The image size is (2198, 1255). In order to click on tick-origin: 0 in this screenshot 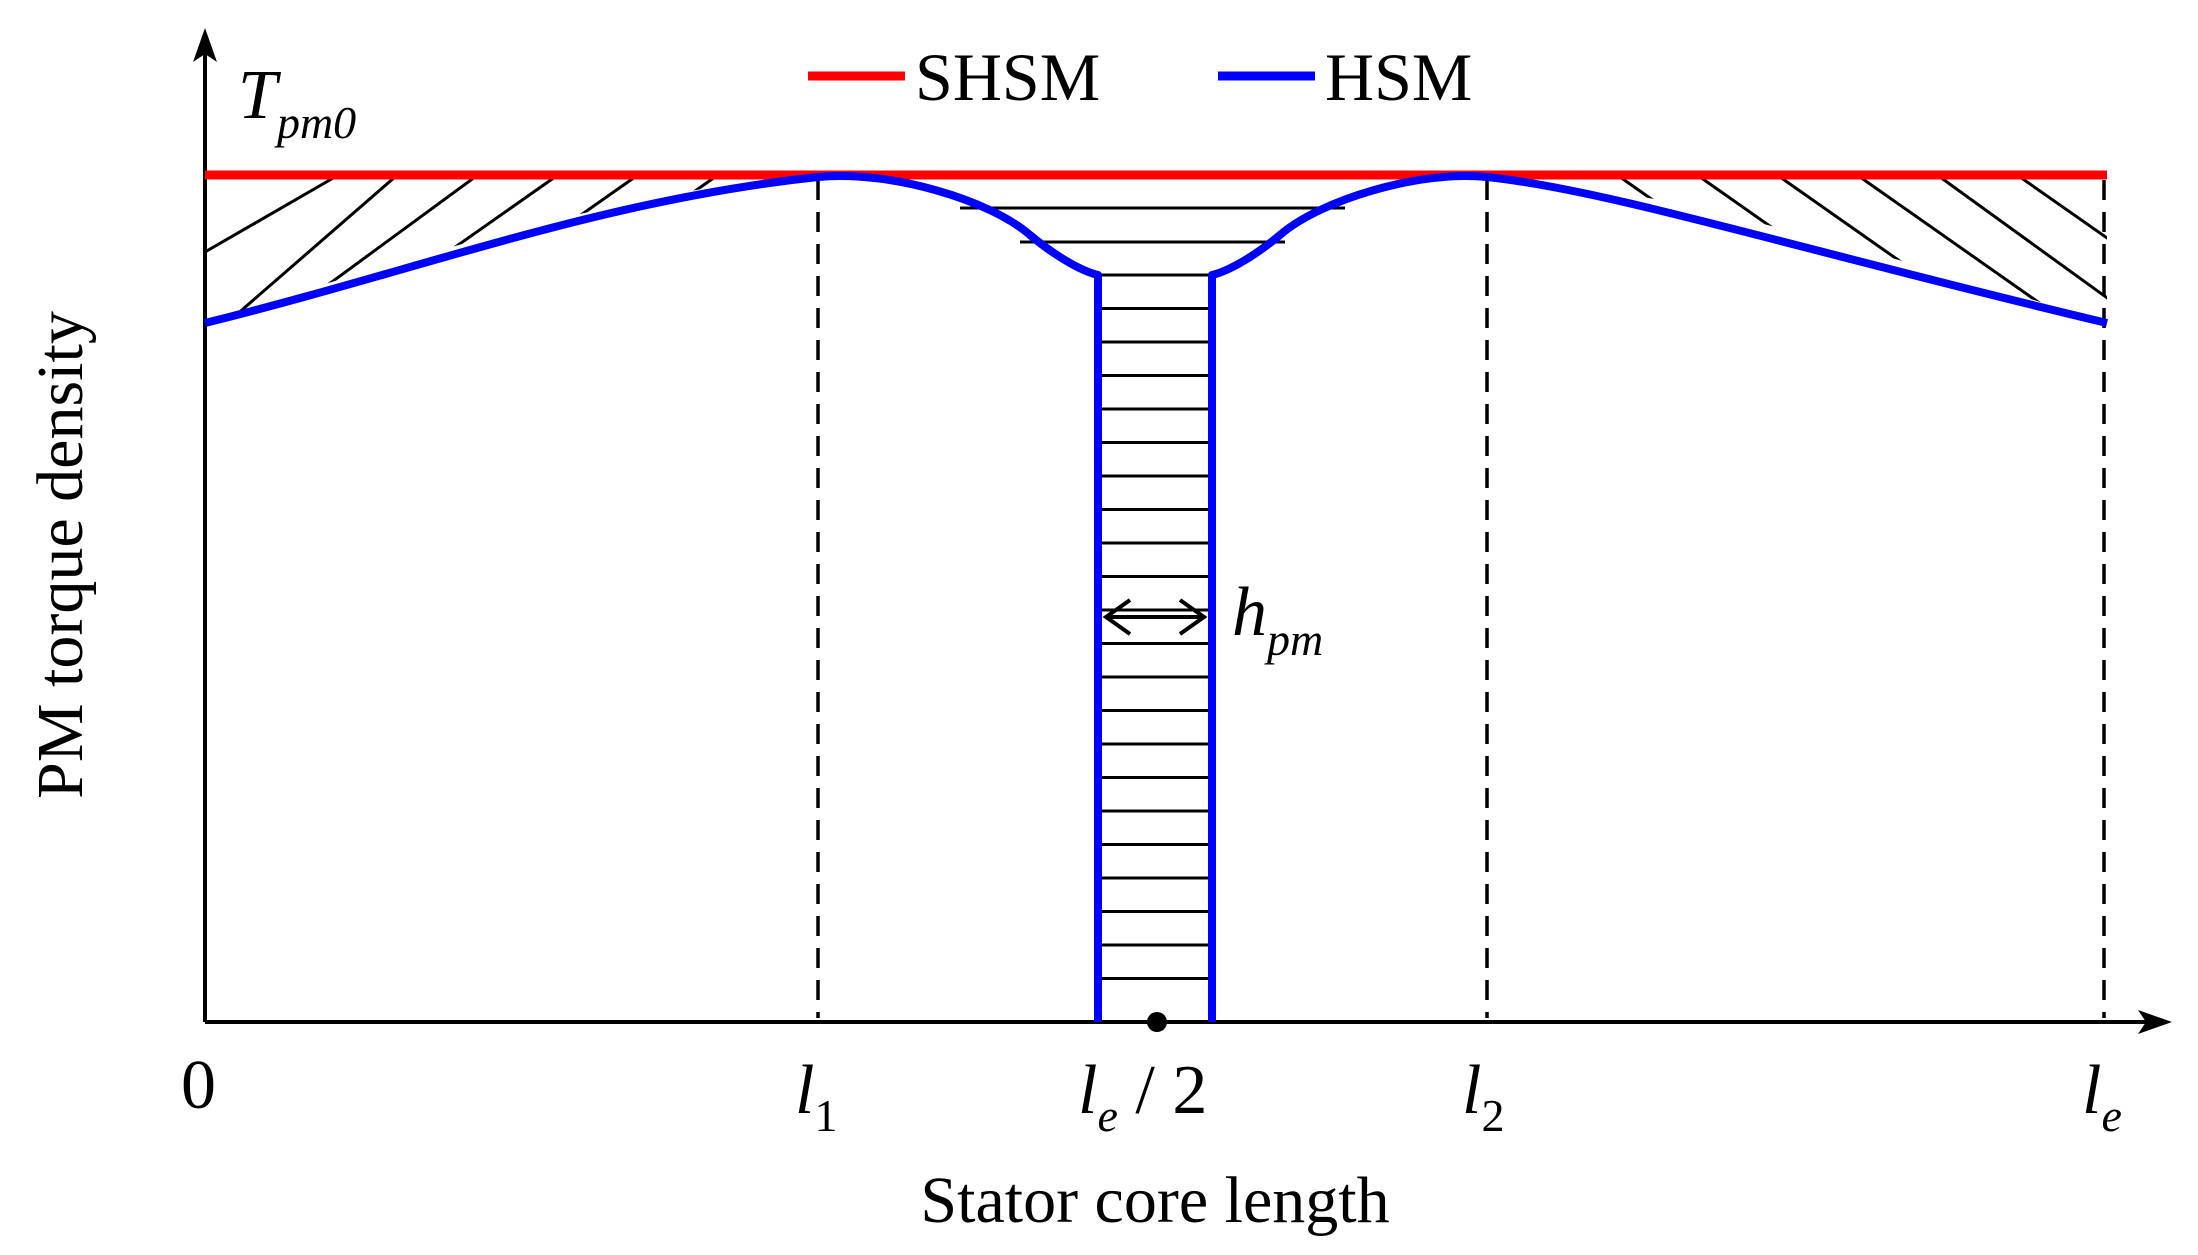, I will do `click(198, 1085)`.